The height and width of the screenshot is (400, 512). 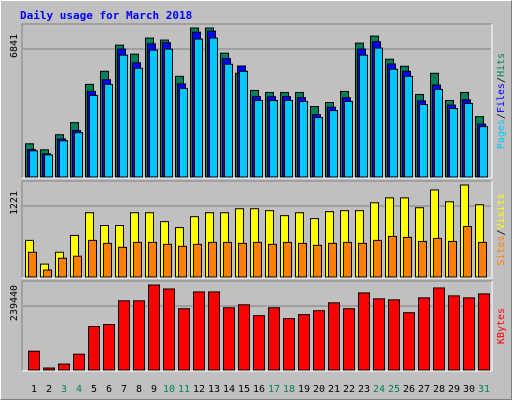 I want to click on x-tick-label: 17, so click(x=274, y=389).